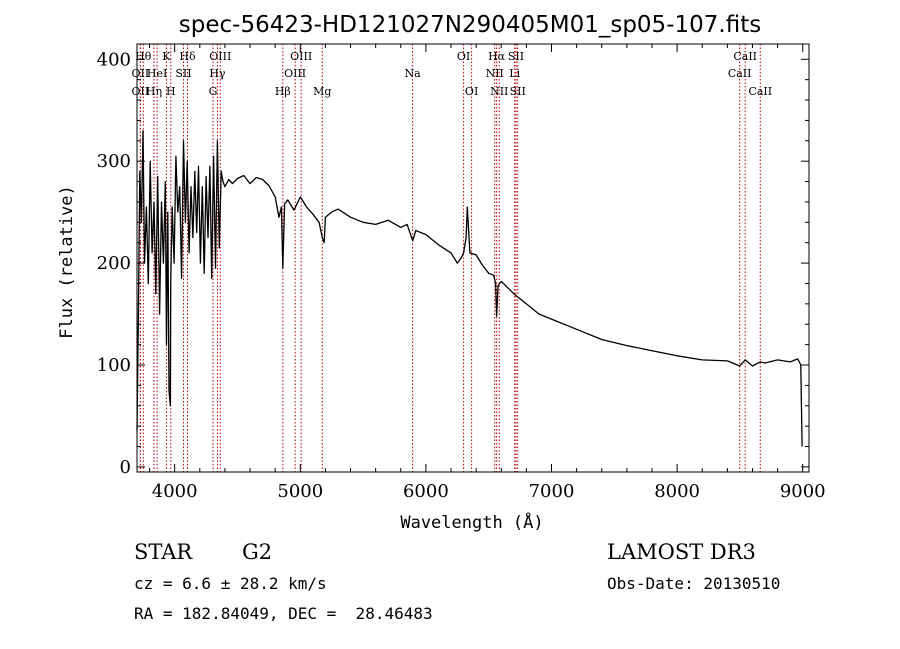 Image resolution: width=900 pixels, height=649 pixels. Describe the element at coordinates (694, 583) in the screenshot. I see `observation-date: Obs-Date: 20130510` at that location.